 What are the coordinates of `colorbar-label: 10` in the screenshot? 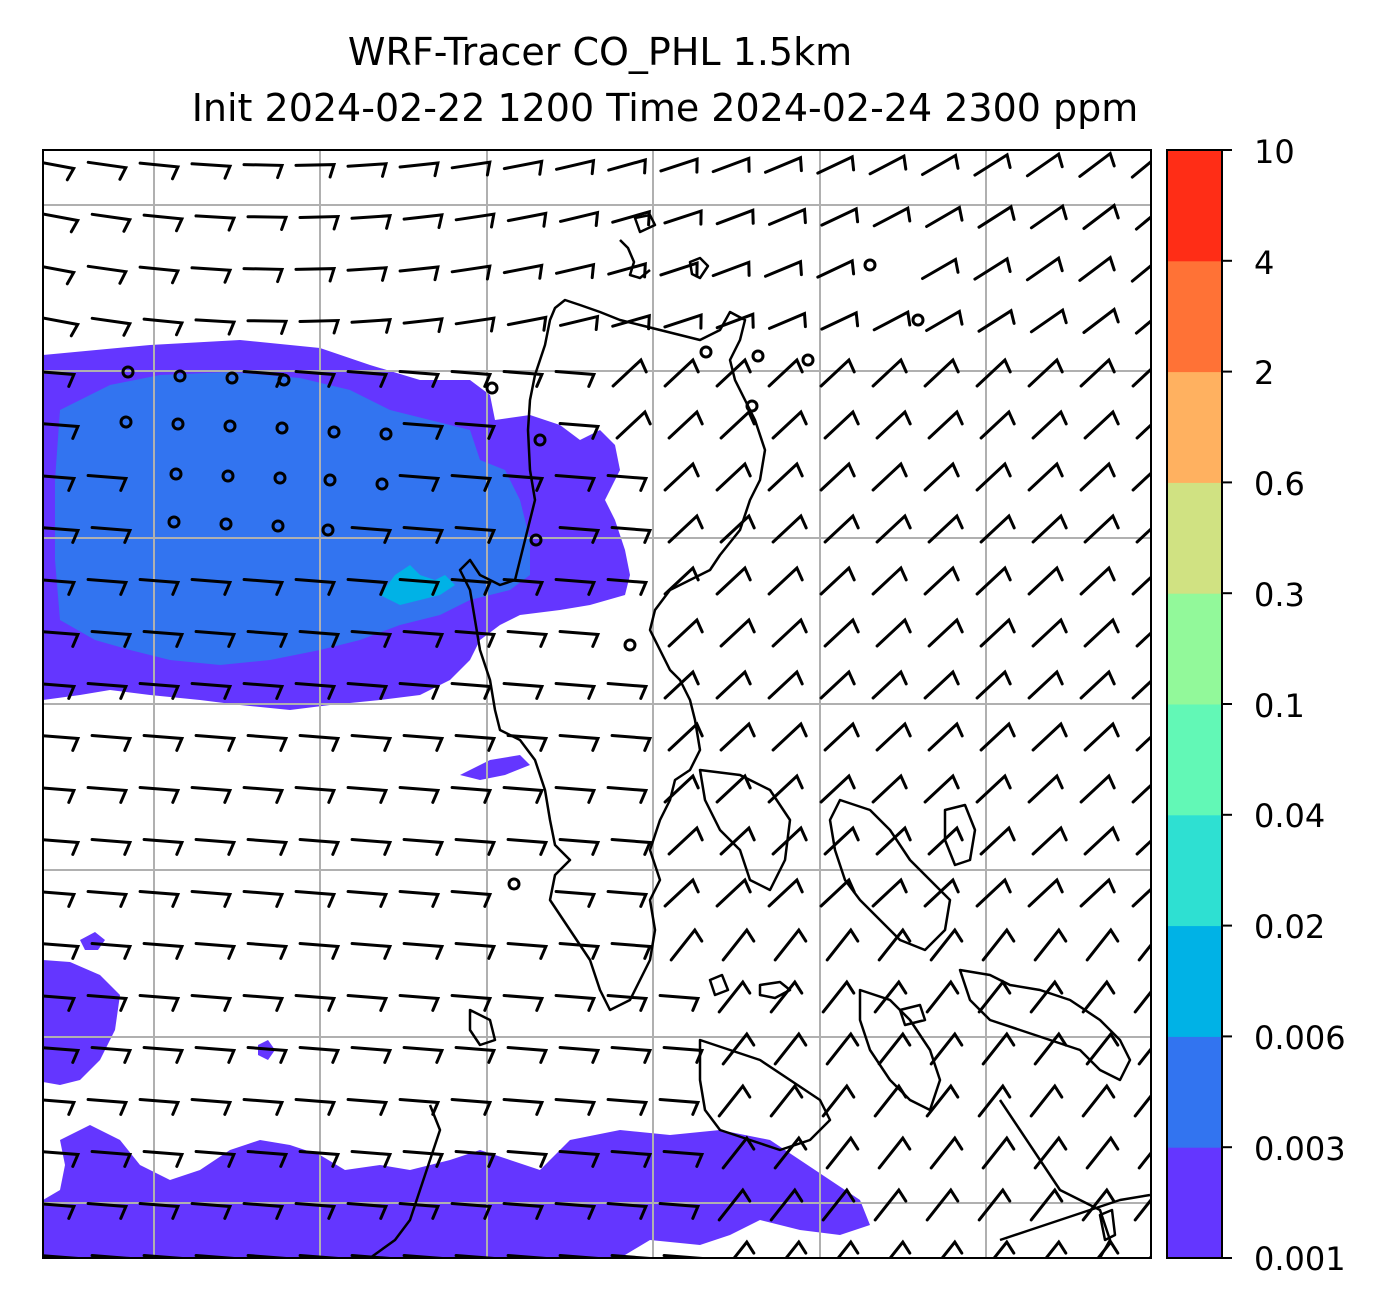 It's located at (1274, 152).